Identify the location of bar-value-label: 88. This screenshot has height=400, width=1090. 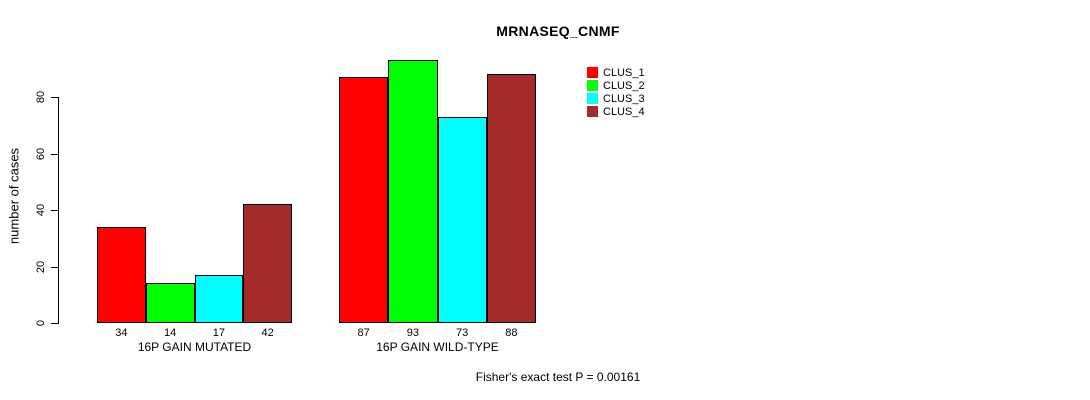
(511, 333).